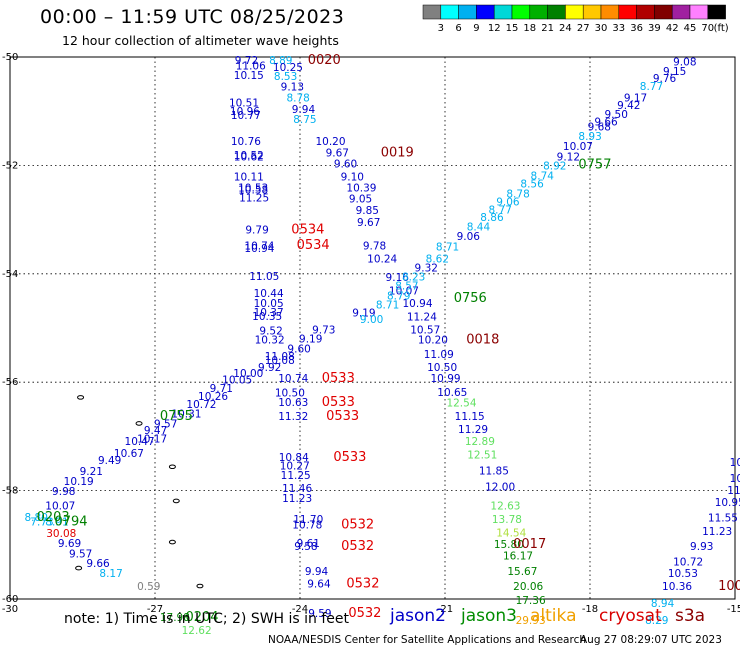 The image size is (740, 650). Describe the element at coordinates (307, 526) in the screenshot. I see `wave-height-value: 10.78` at that location.